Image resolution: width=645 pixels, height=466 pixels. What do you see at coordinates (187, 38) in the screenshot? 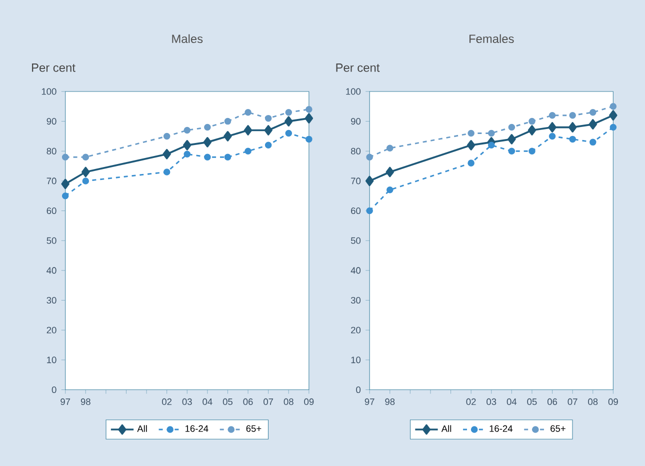
I see `chart-title: Males` at bounding box center [187, 38].